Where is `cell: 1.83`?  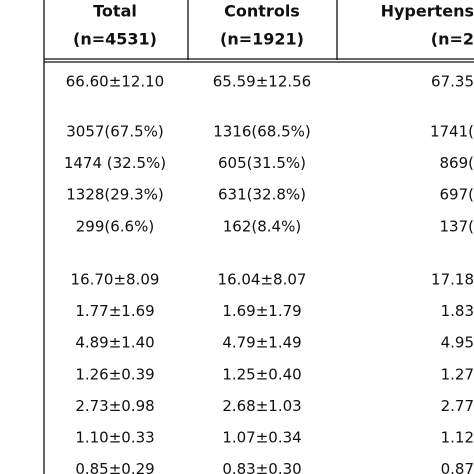 cell: 1.83 is located at coordinates (457, 311).